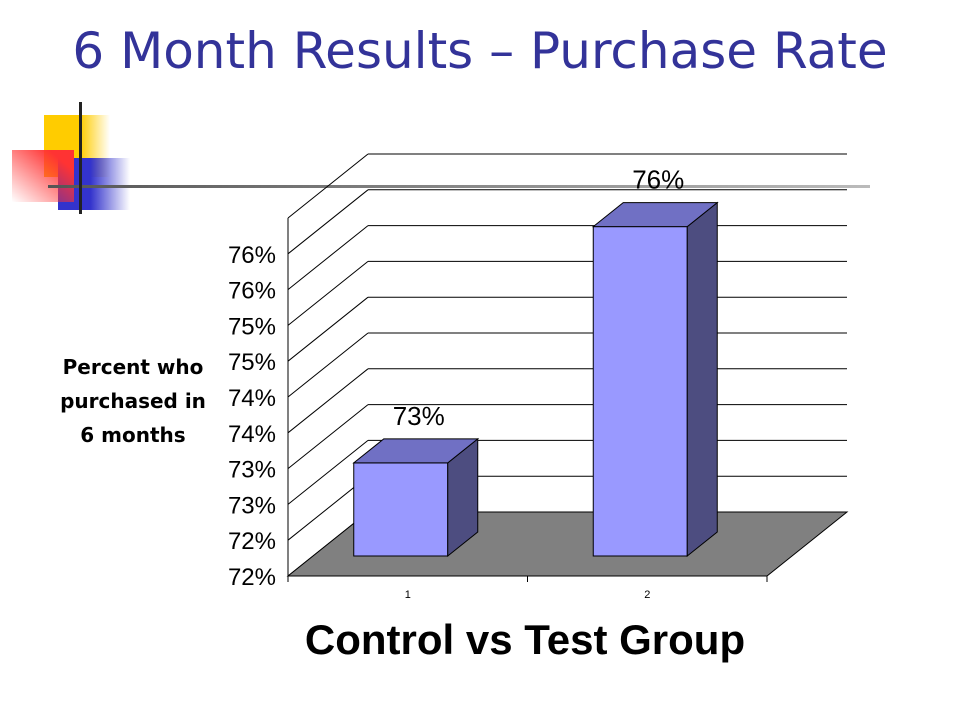  Describe the element at coordinates (80, 158) in the screenshot. I see `deco-vertical-line` at that location.